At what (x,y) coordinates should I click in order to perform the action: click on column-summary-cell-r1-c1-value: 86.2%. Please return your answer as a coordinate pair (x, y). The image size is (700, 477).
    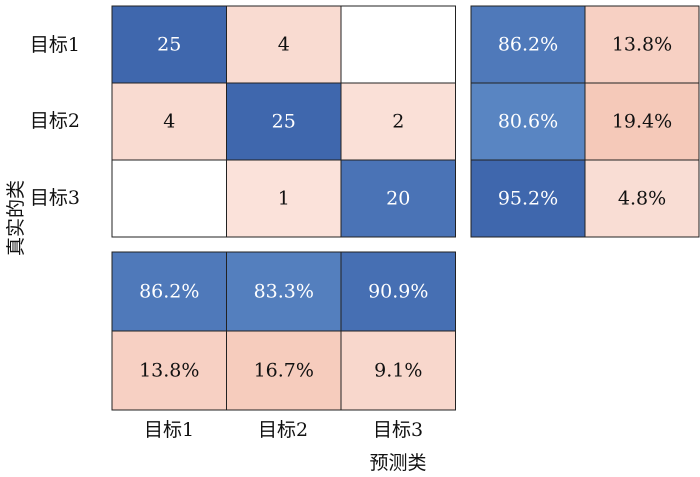
    Looking at the image, I should click on (169, 292).